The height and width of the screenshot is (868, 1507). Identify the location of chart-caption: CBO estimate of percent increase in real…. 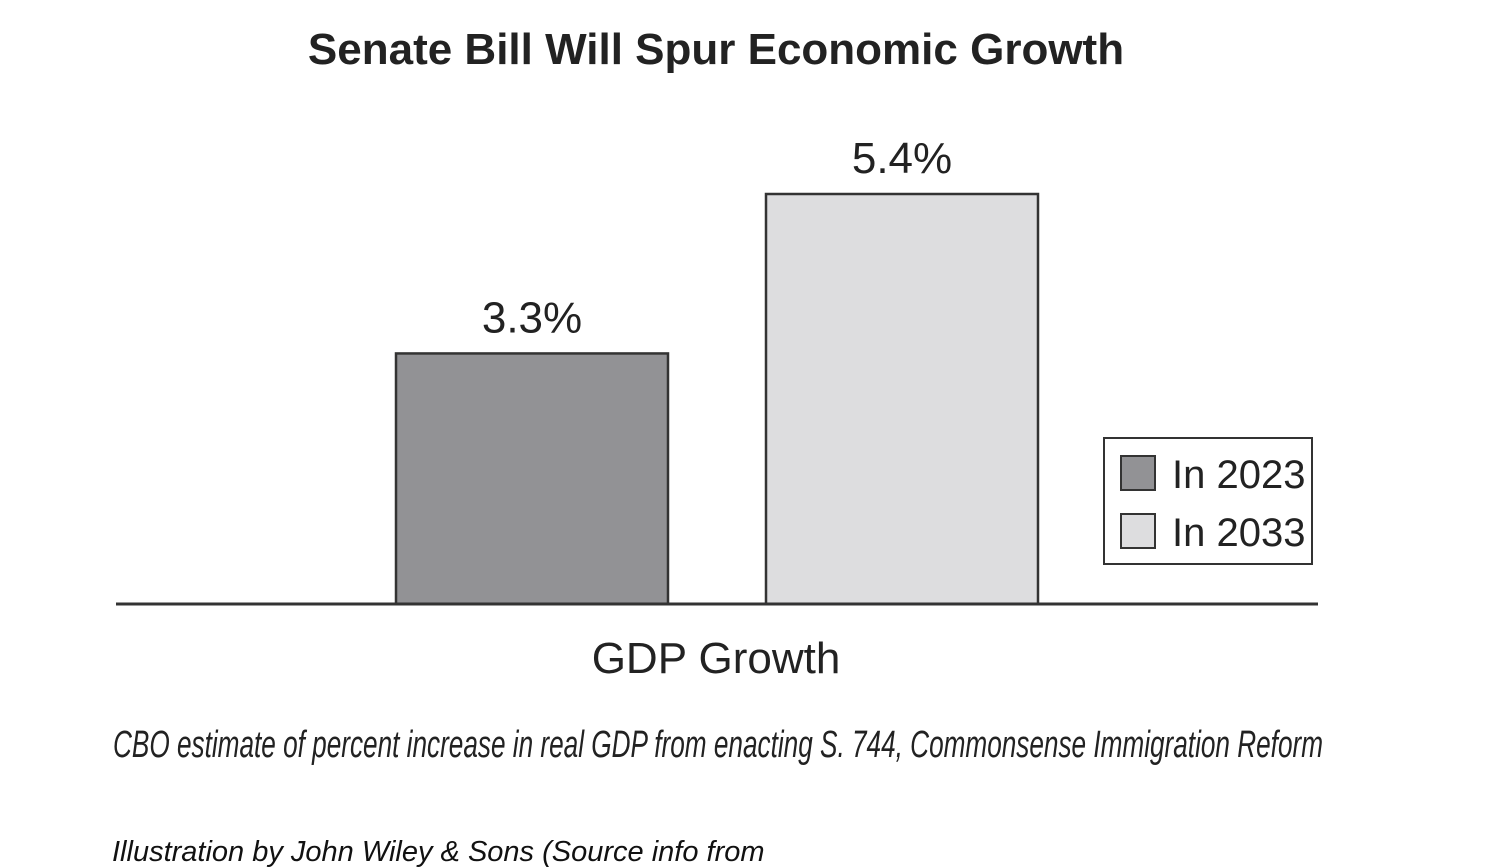
(718, 745).